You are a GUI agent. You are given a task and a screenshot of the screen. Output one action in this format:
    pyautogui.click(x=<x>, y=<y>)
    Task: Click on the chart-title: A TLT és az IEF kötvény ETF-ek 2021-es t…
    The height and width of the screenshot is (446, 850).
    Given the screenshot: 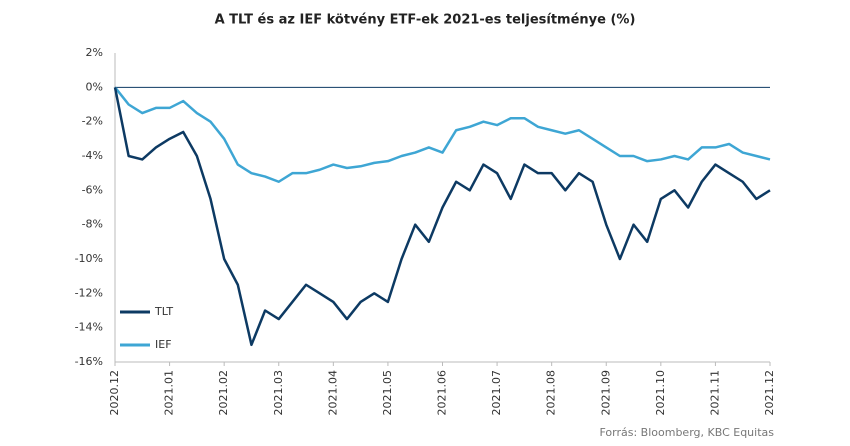 What is the action you would take?
    pyautogui.click(x=425, y=20)
    